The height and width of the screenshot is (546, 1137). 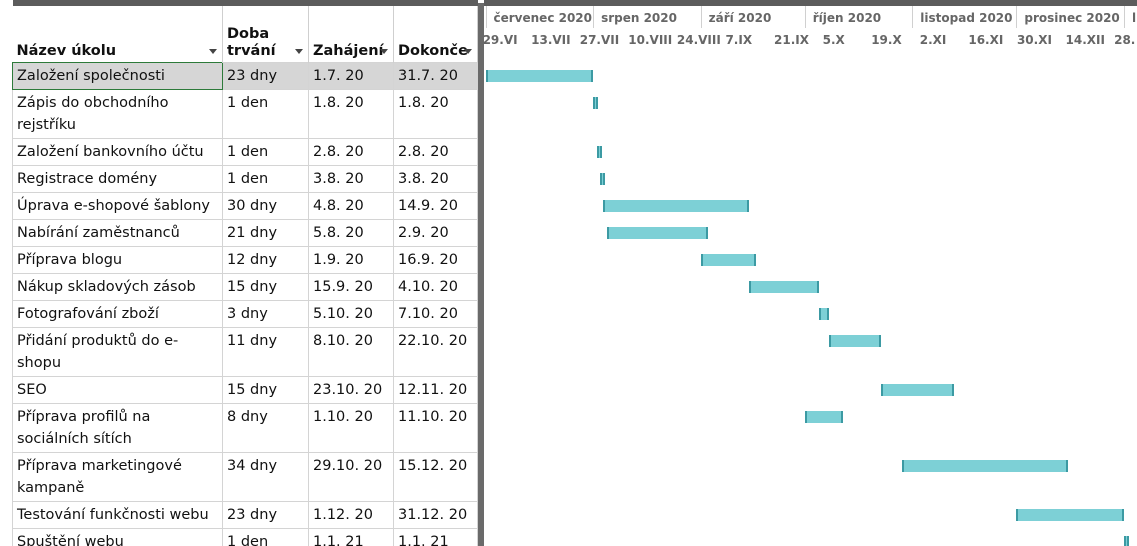 I want to click on task-cell: Založení bankovního účtu, so click(x=117, y=152).